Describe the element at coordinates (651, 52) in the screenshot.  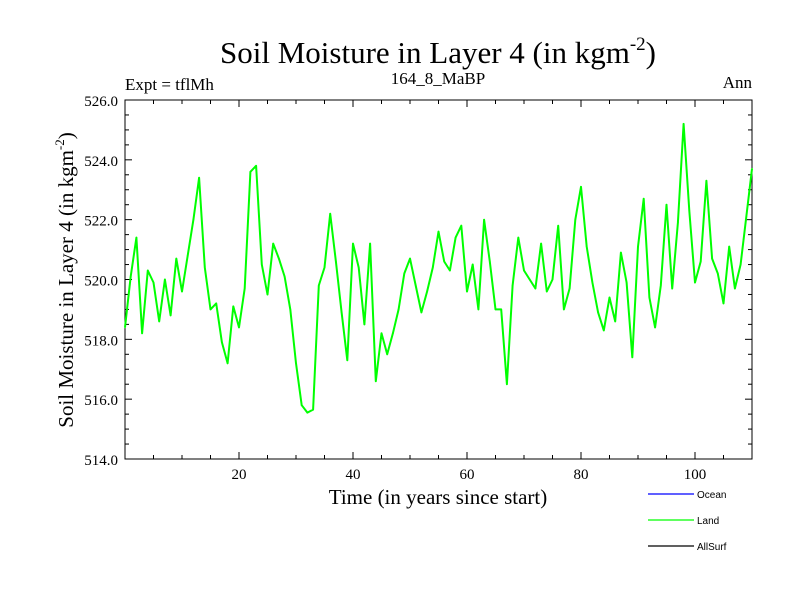
I see `chart-title-suffix: )` at that location.